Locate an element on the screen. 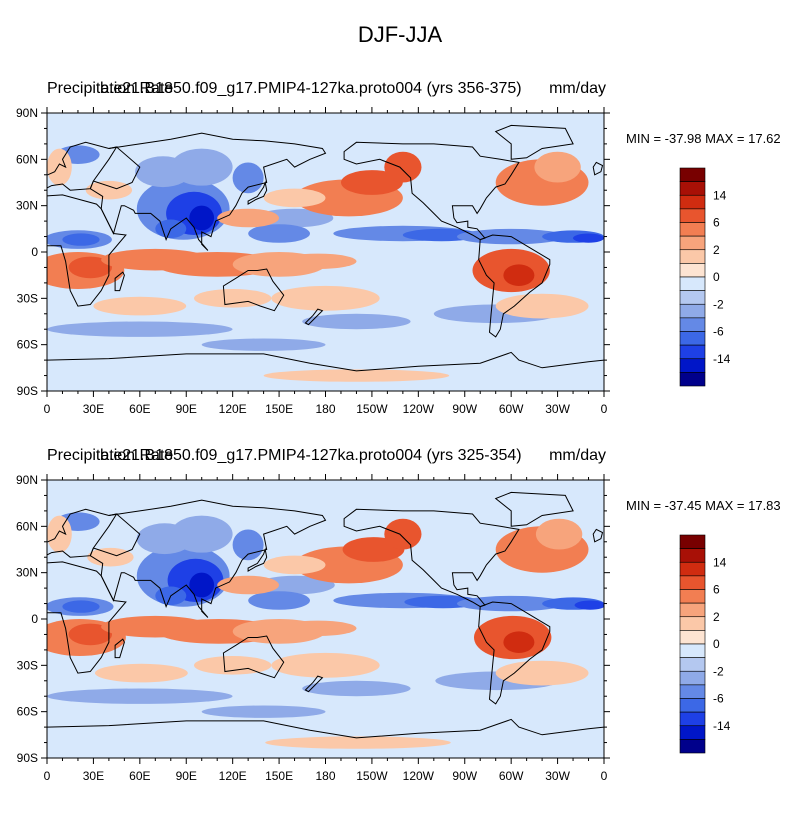 The height and width of the screenshot is (817, 800). y-tick-label: 0 is located at coordinates (34, 252).